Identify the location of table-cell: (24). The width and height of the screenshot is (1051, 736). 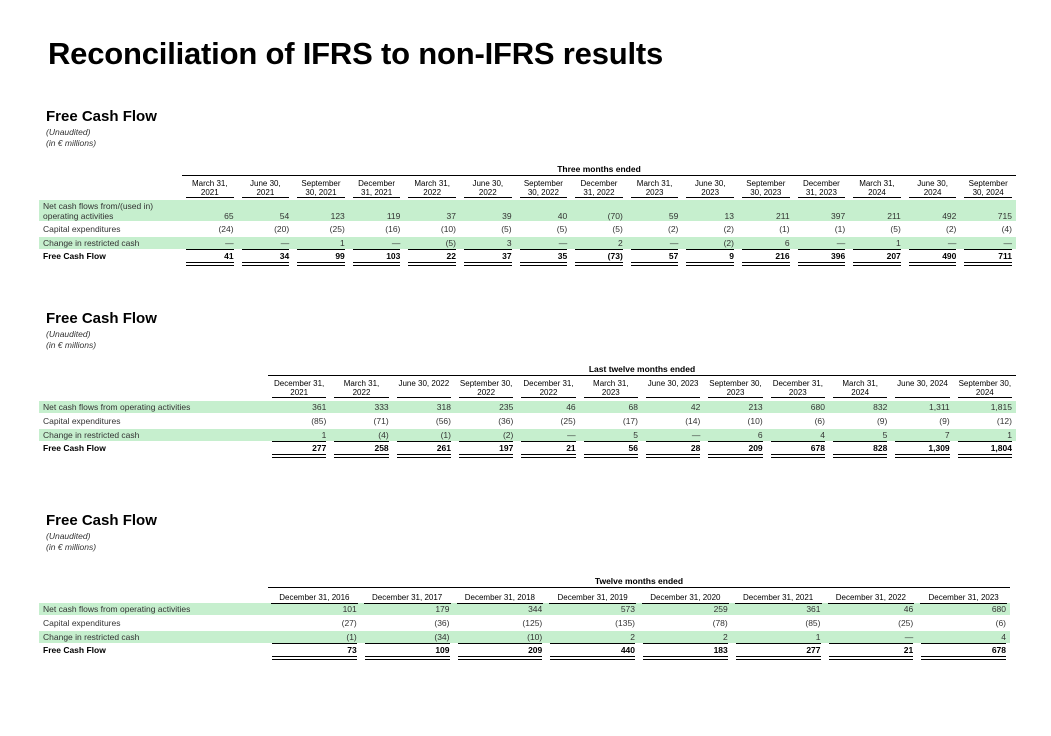
(226, 229).